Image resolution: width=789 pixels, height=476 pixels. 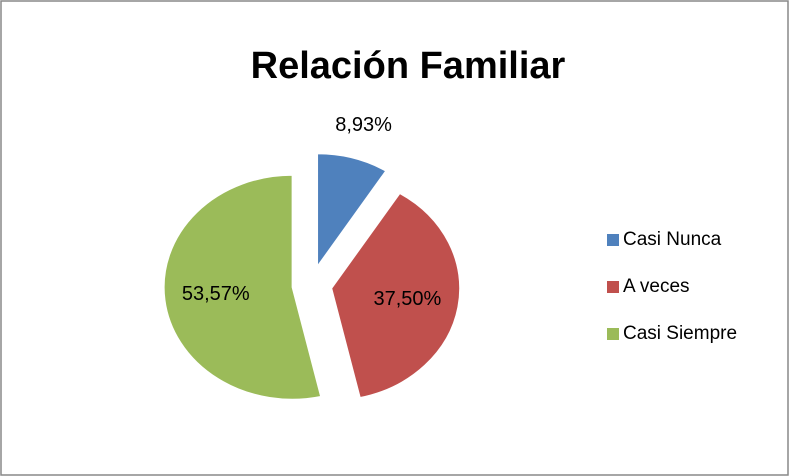 What do you see at coordinates (672, 239) in the screenshot?
I see `legend-label: Casi Nunca` at bounding box center [672, 239].